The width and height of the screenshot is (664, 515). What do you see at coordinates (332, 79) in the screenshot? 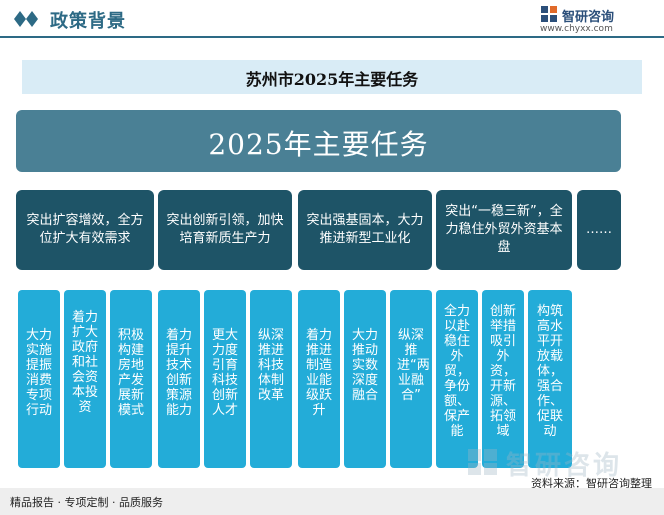
I see `diagram-title: 苏州市2025年主要任务` at bounding box center [332, 79].